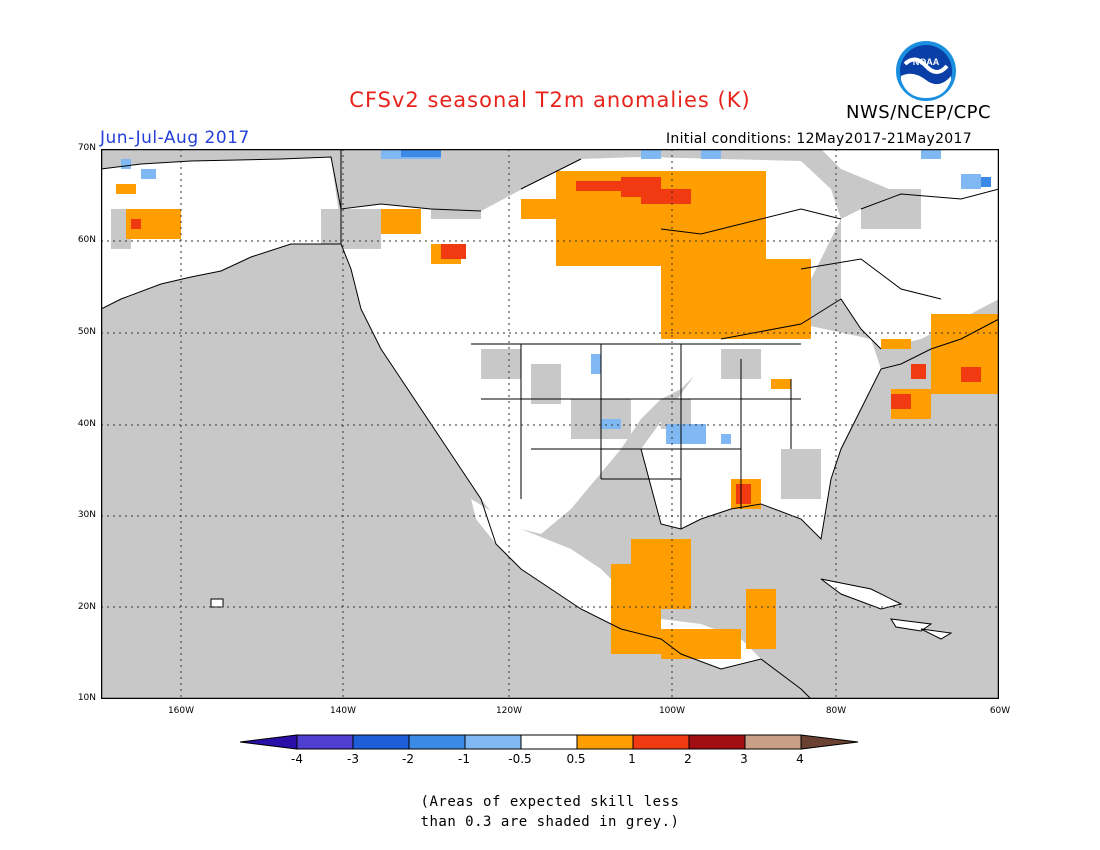 This screenshot has height=850, width=1100. I want to click on colorbar-label: -2, so click(408, 759).